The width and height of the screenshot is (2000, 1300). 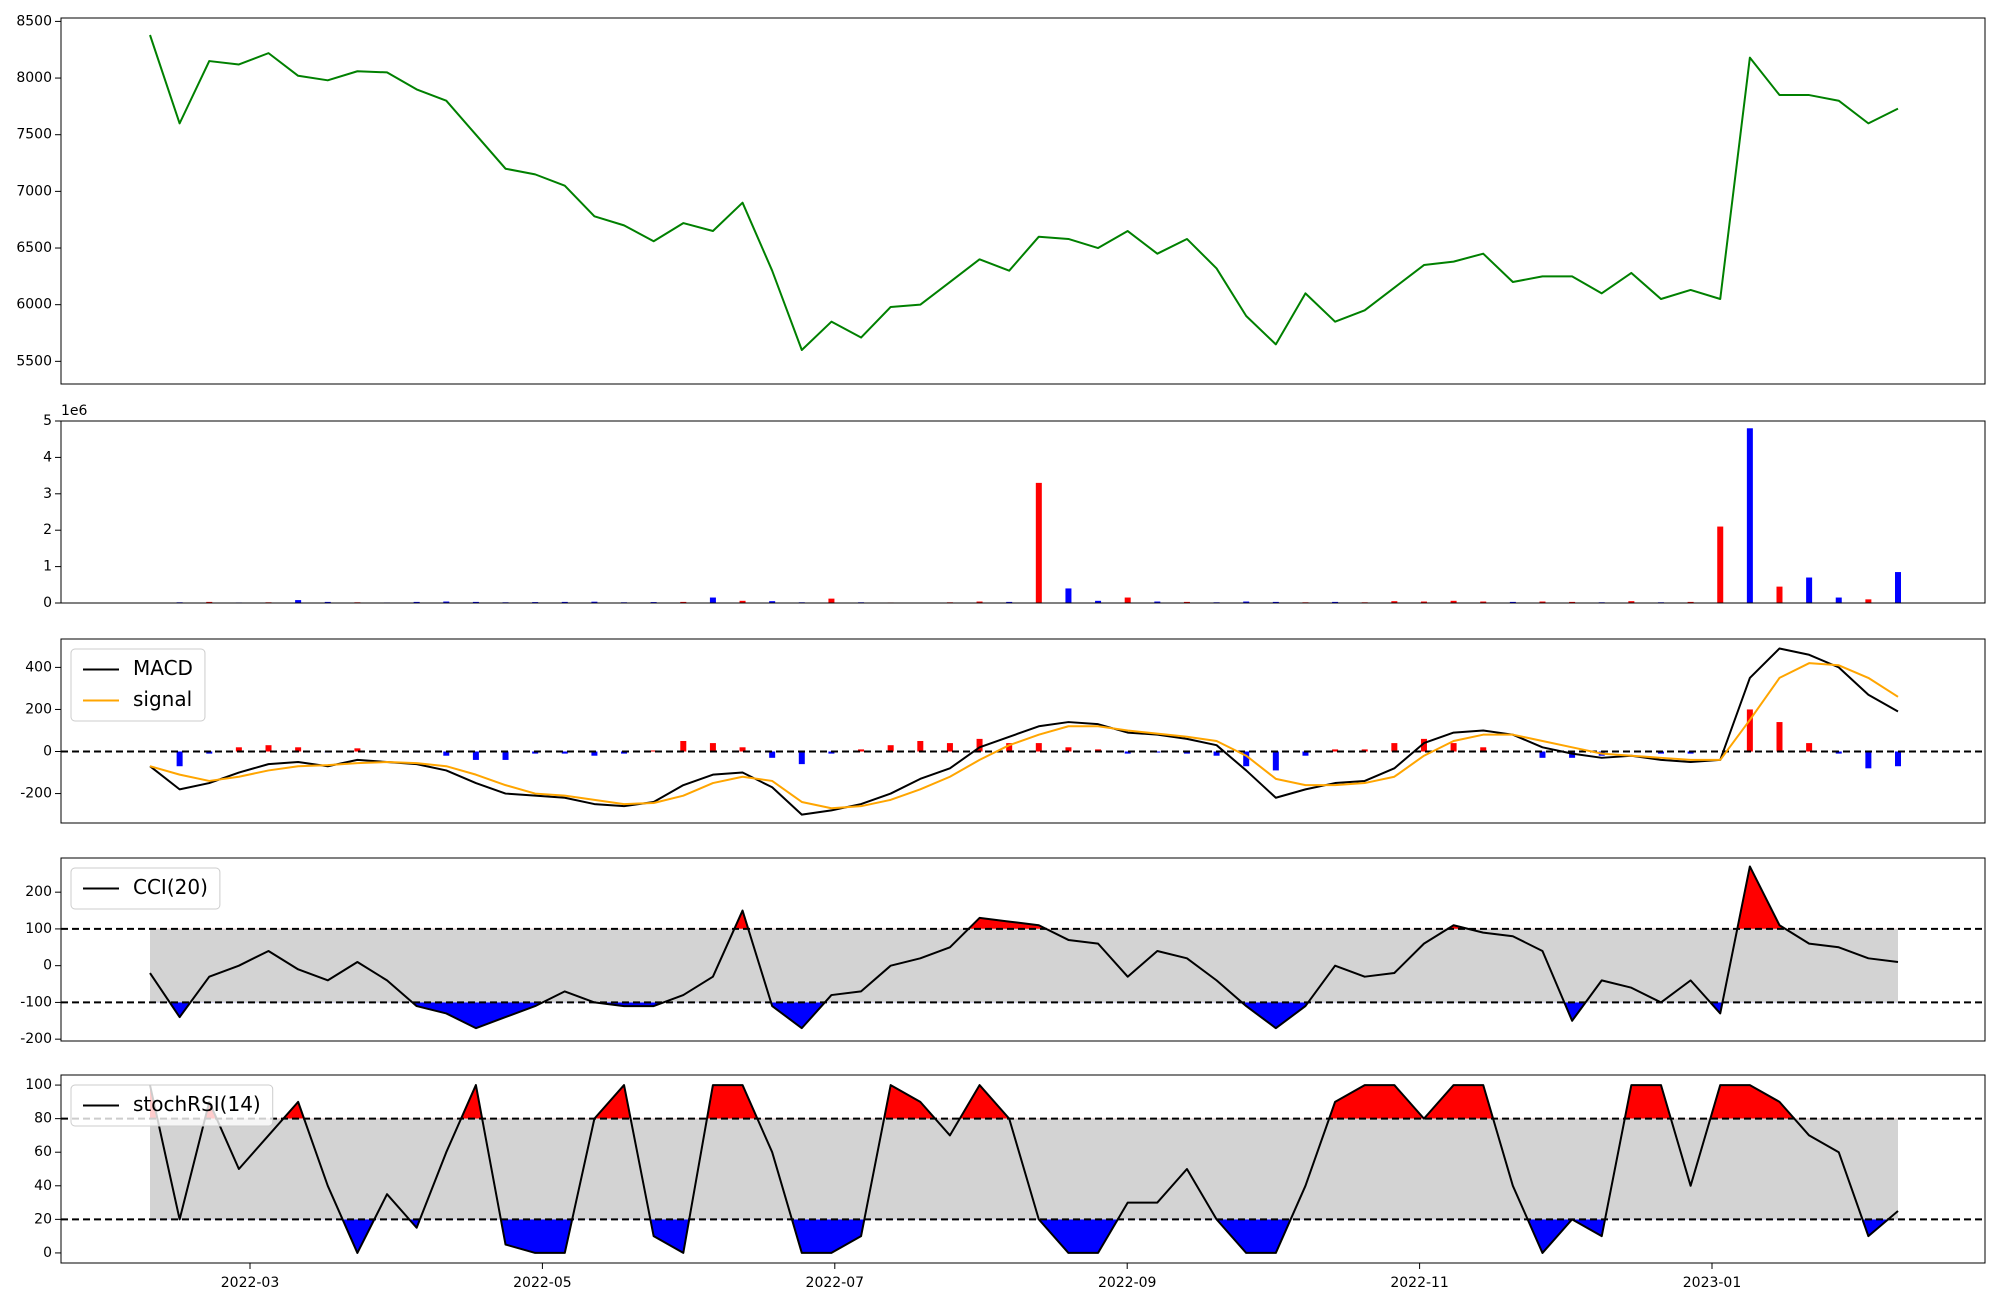 I want to click on y-tick-label: -200, so click(x=36, y=1039).